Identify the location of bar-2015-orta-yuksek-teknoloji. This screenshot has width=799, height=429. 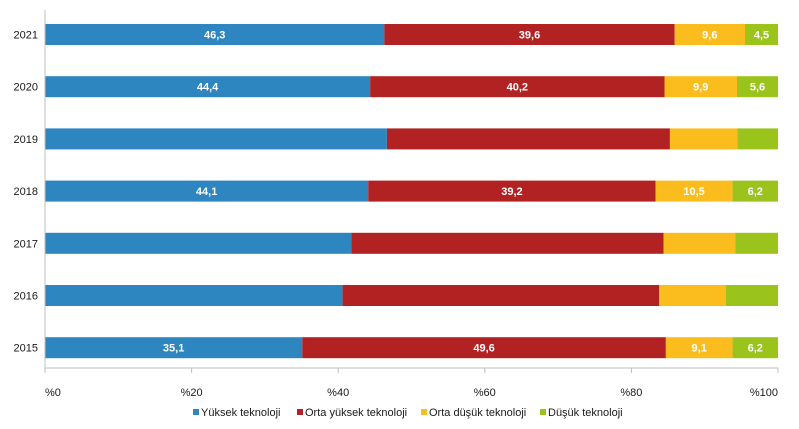
(484, 348).